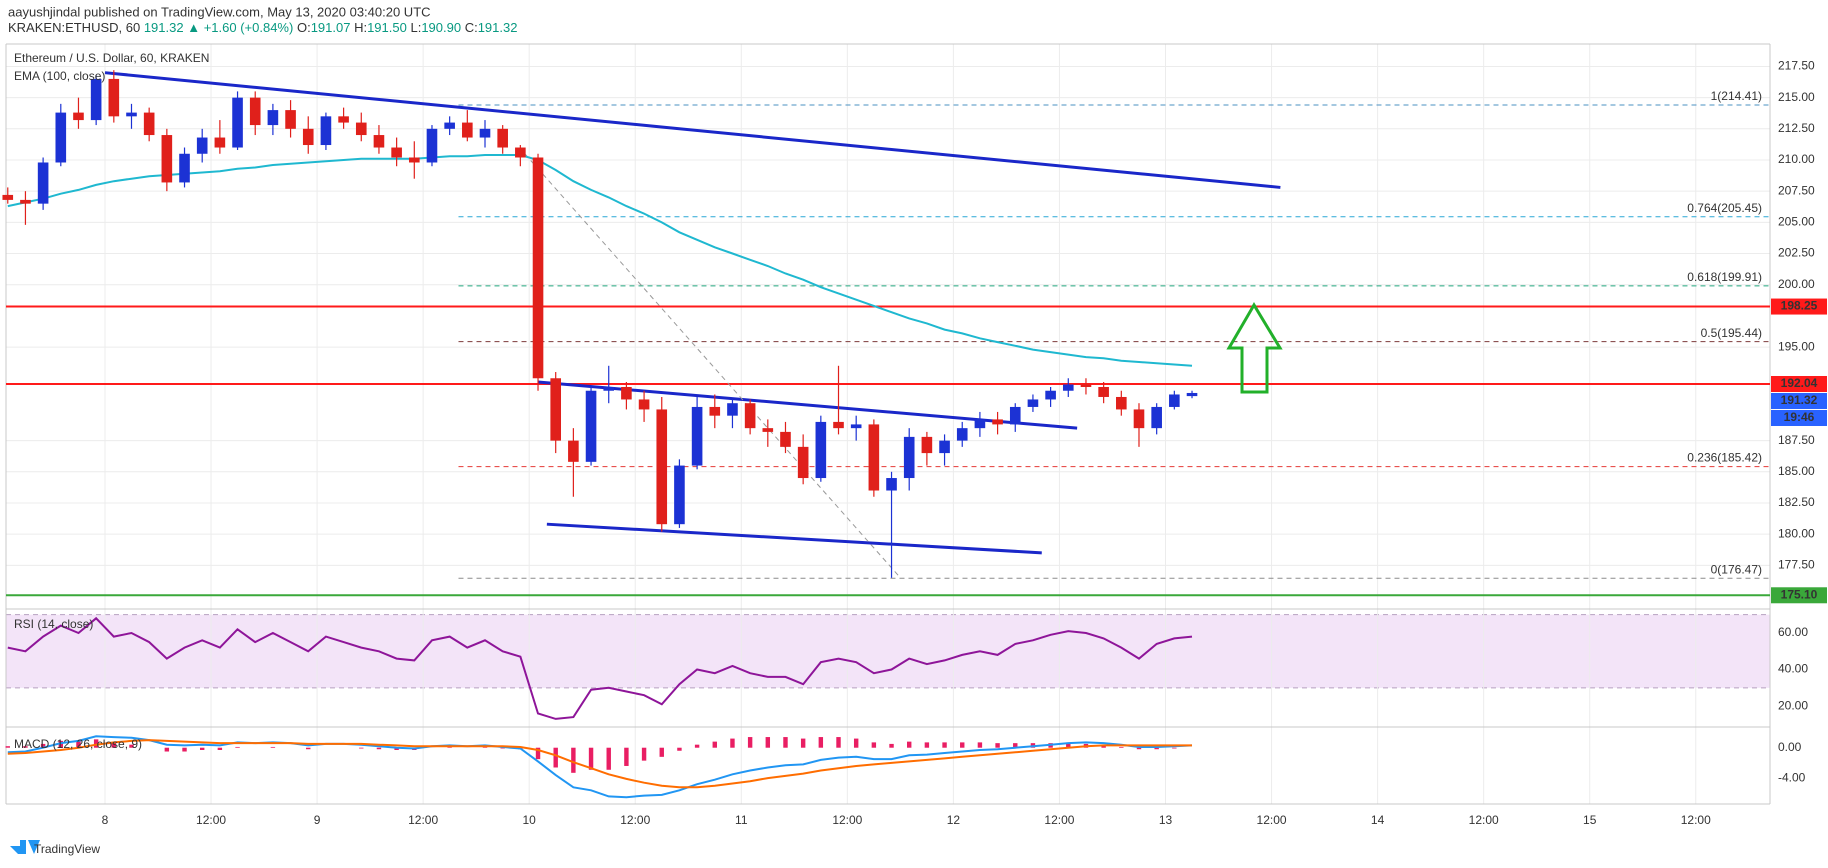 This screenshot has height=868, width=1828. What do you see at coordinates (1796, 253) in the screenshot?
I see `y-tick-label: 202.50` at bounding box center [1796, 253].